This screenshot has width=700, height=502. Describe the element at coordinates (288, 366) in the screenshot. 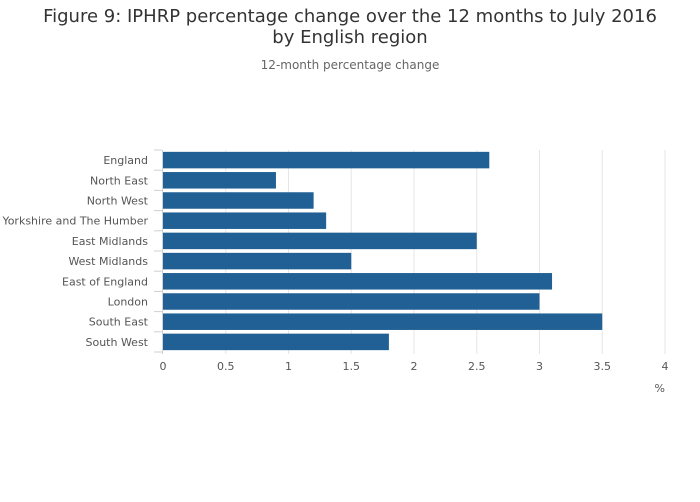

I see `x-tick-label: 1` at that location.